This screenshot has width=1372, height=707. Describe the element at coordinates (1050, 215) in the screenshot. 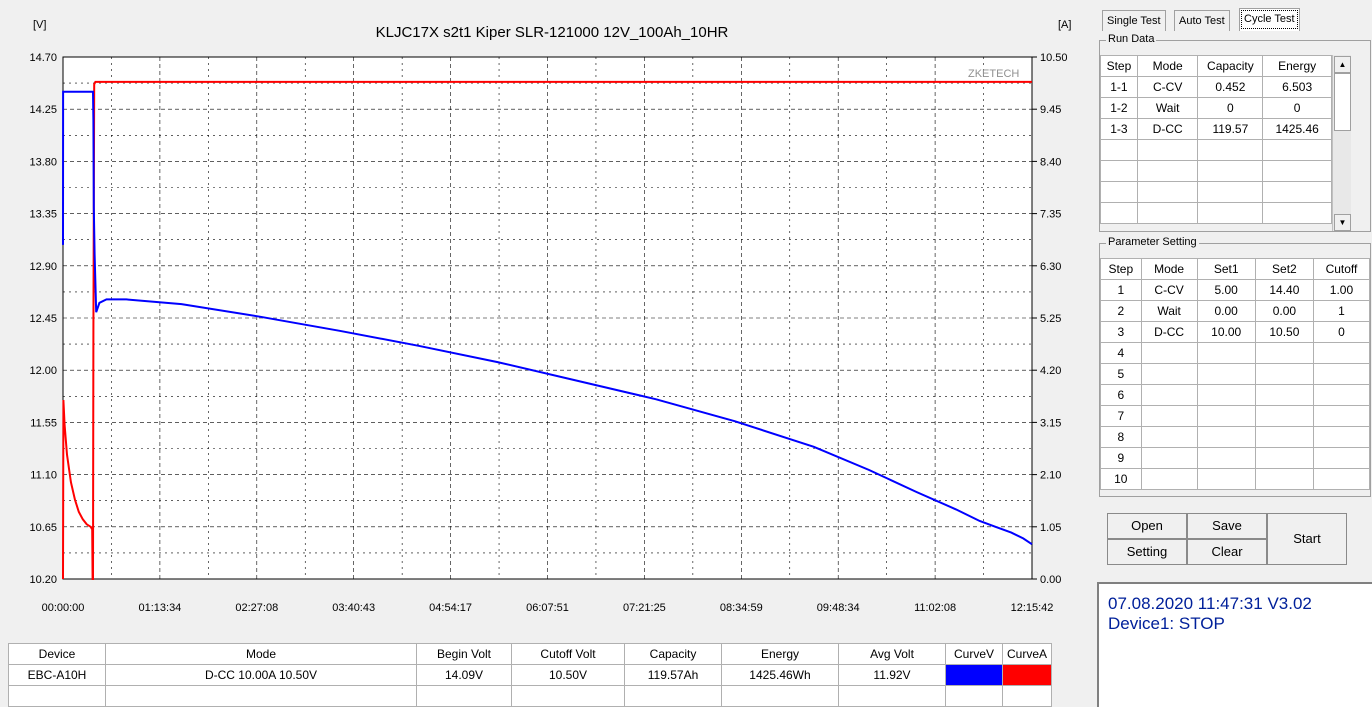

I see `y-right-tick-label: 7.35` at that location.